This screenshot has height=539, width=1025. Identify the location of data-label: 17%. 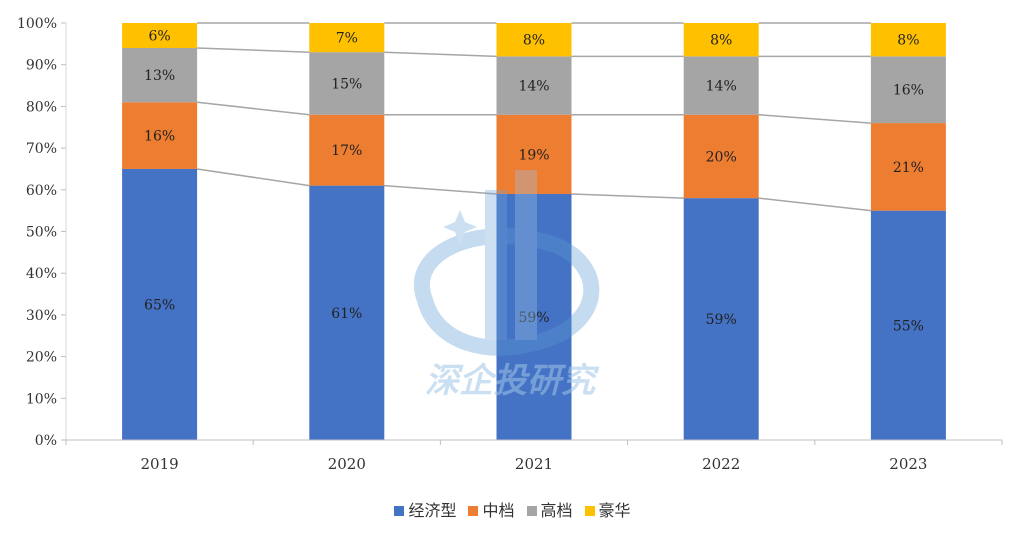
(346, 151).